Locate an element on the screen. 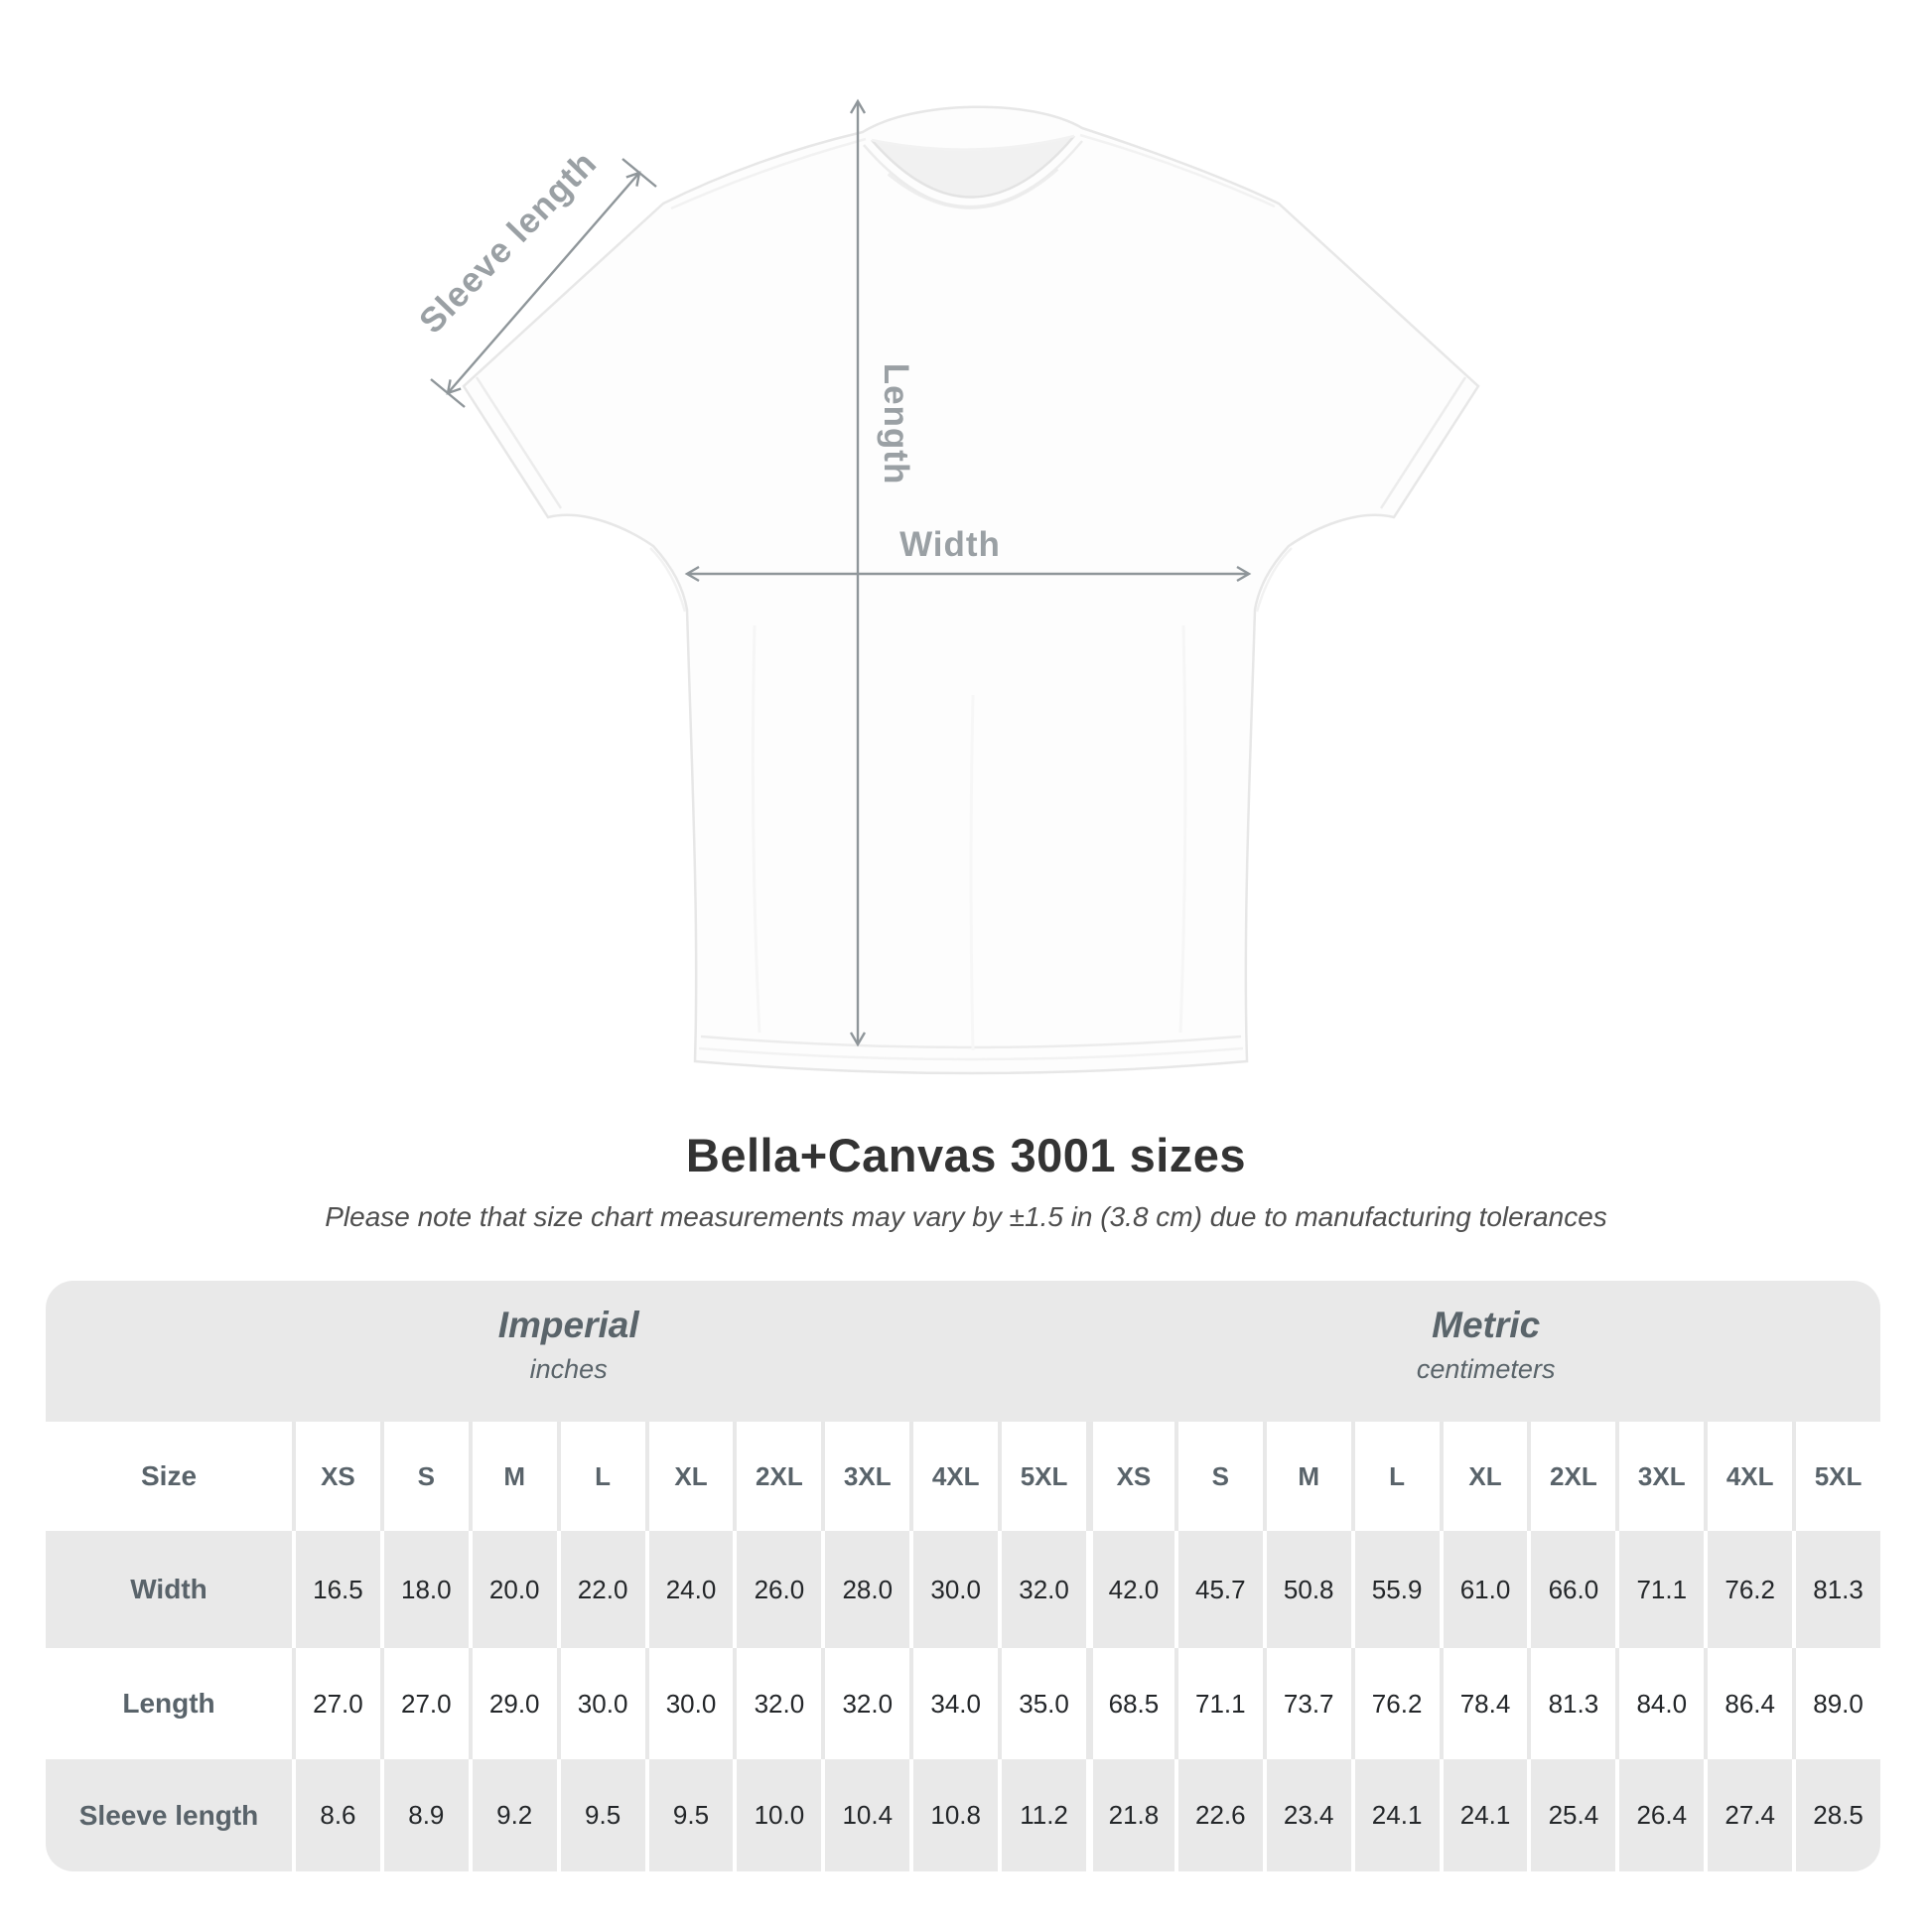 The image size is (1932, 1932). width-label: Width is located at coordinates (950, 545).